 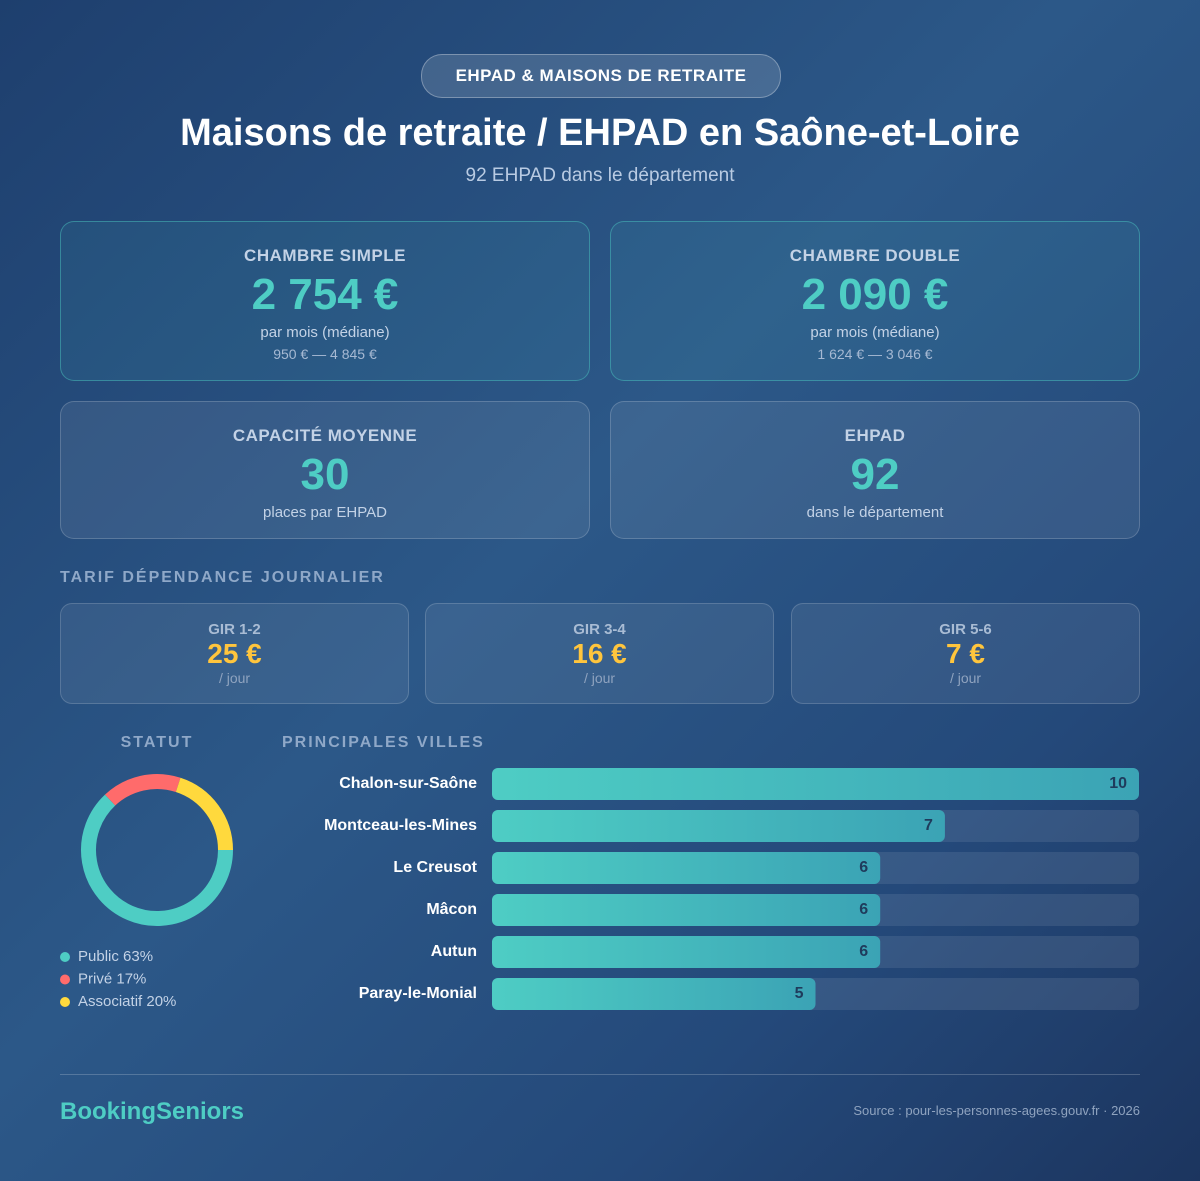 What do you see at coordinates (928, 825) in the screenshot?
I see `bar-value: 7` at bounding box center [928, 825].